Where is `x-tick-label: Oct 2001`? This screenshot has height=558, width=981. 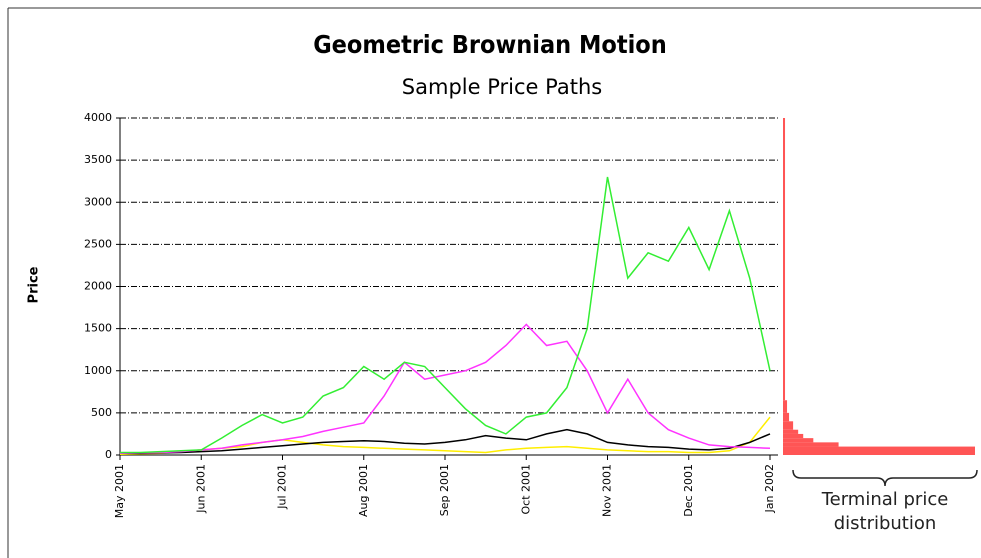 x-tick-label: Oct 2001 is located at coordinates (525, 489).